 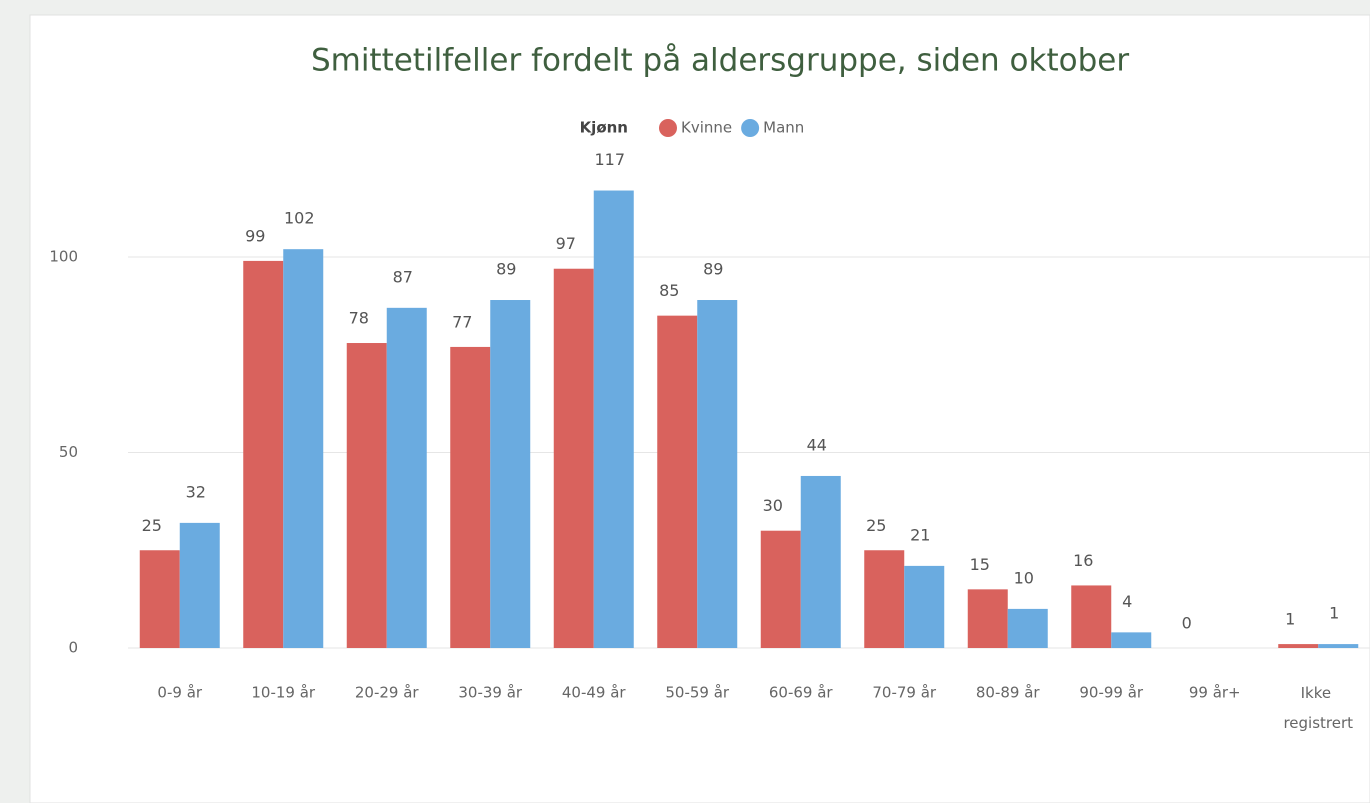 What do you see at coordinates (594, 693) in the screenshot?
I see `x-tick-label: 40-49 år` at bounding box center [594, 693].